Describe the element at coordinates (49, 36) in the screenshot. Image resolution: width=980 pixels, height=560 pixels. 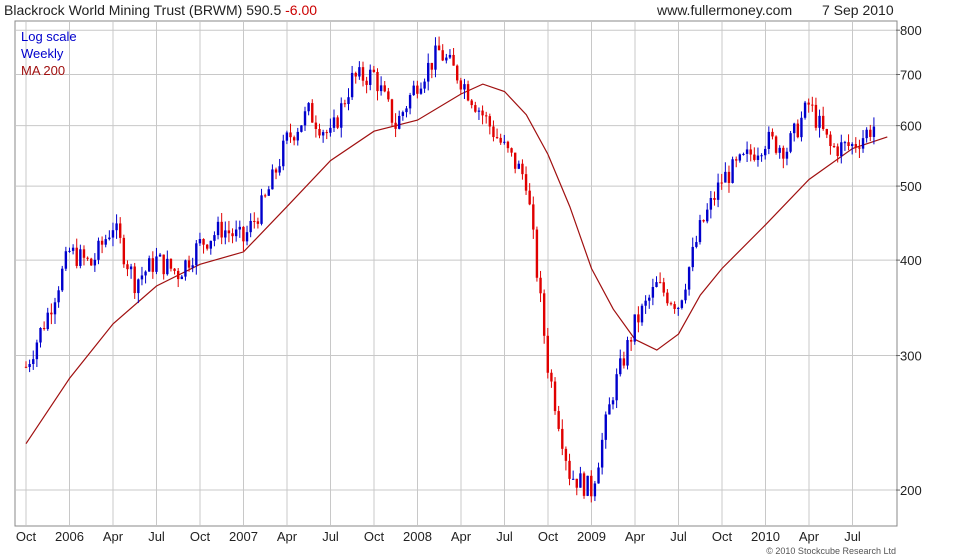
I see `legend-log-scale: Log scale` at that location.